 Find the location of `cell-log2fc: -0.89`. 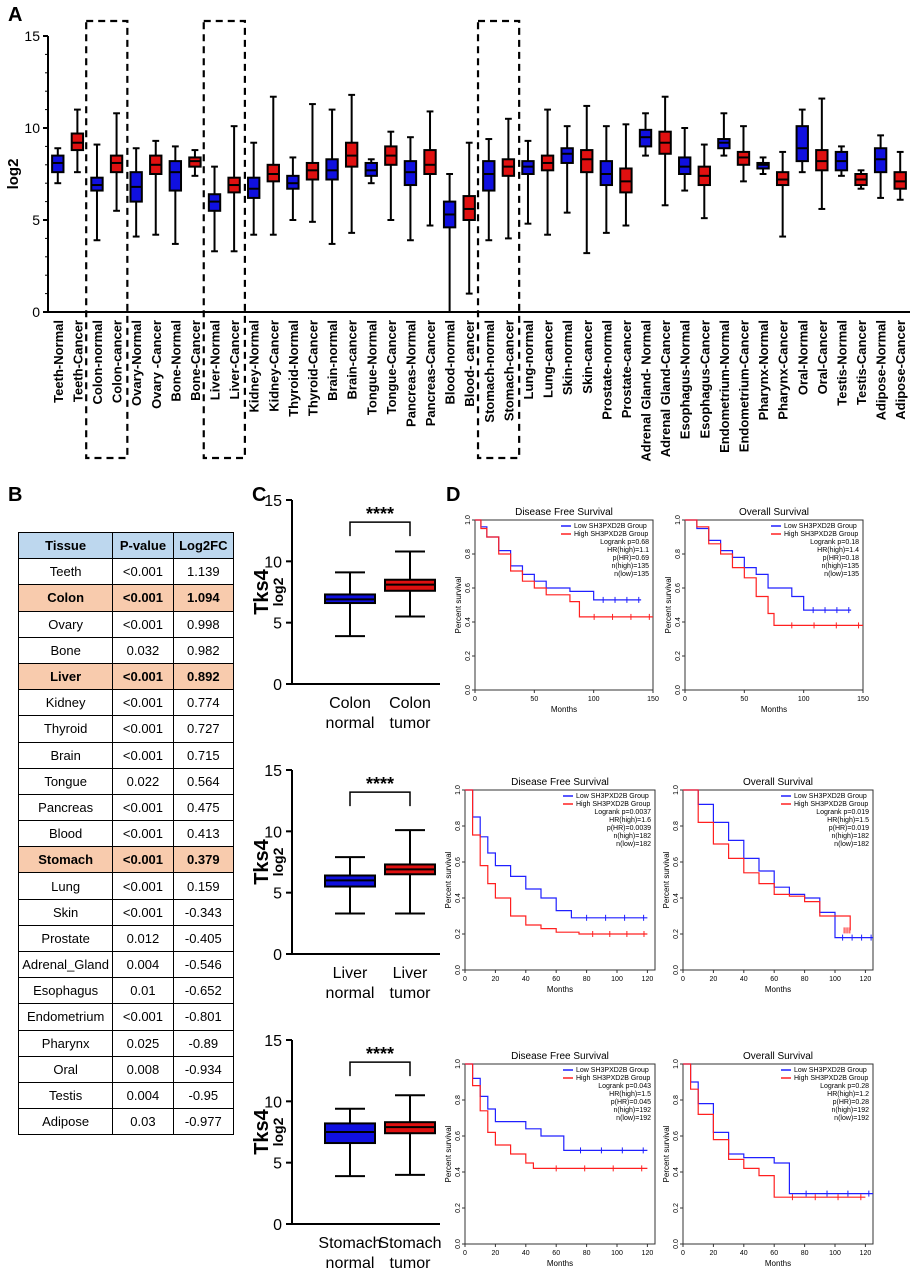

cell-log2fc: -0.89 is located at coordinates (203, 1043).